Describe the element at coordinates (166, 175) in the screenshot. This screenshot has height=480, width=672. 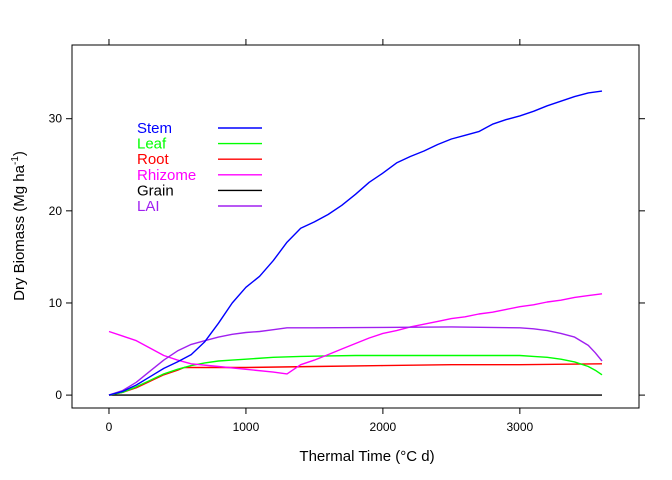
I see `legend-label-rhizome: Rhizome` at that location.